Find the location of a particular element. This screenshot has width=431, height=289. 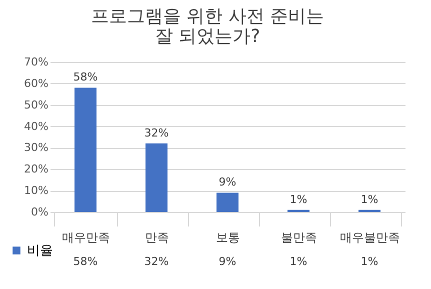

y-tick-label: 10% is located at coordinates (36, 191).